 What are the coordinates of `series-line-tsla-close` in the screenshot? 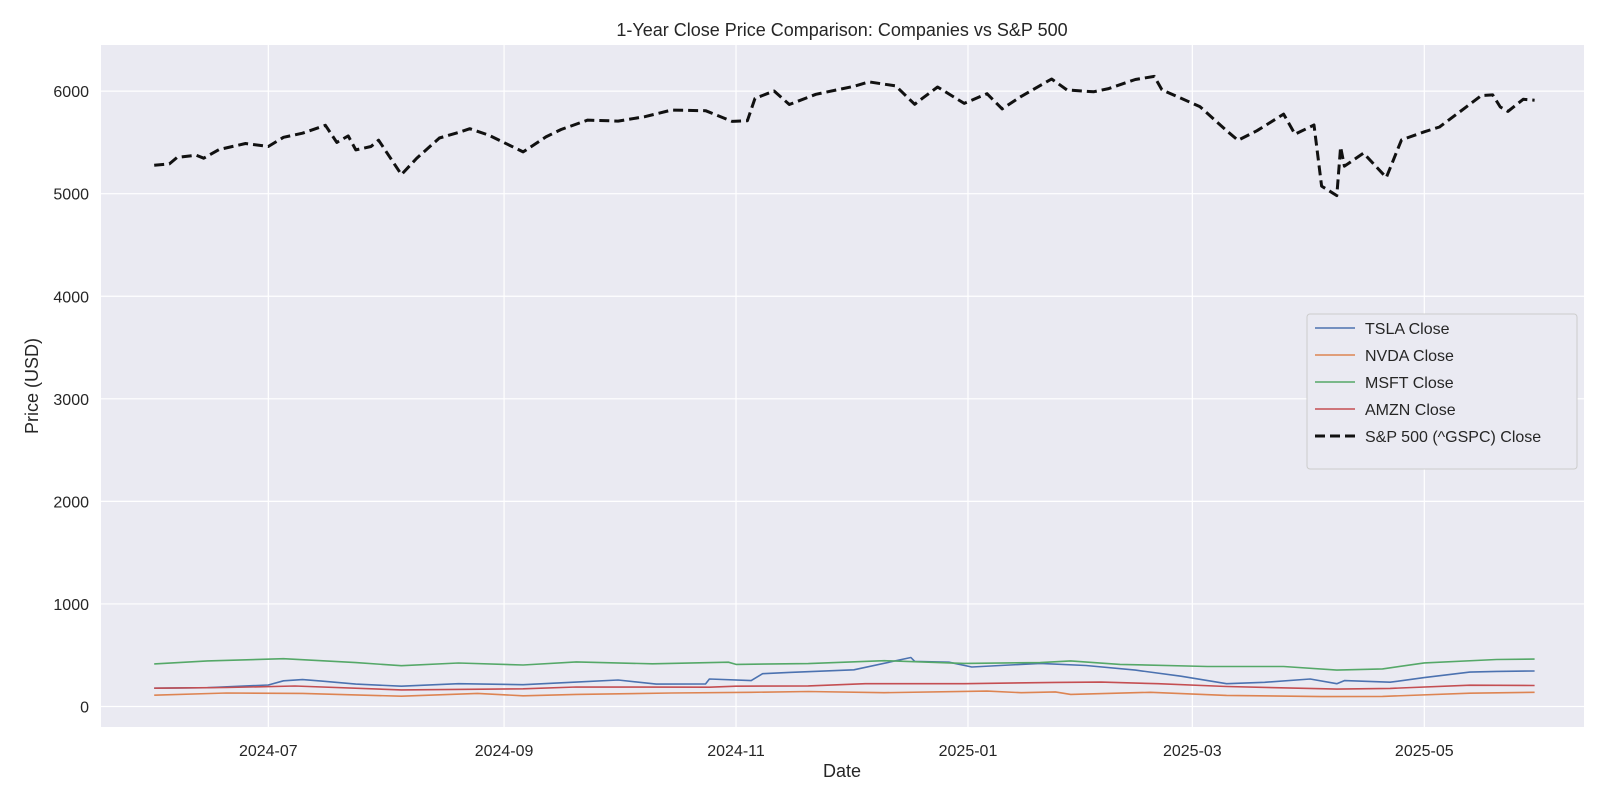 It's located at (844, 672).